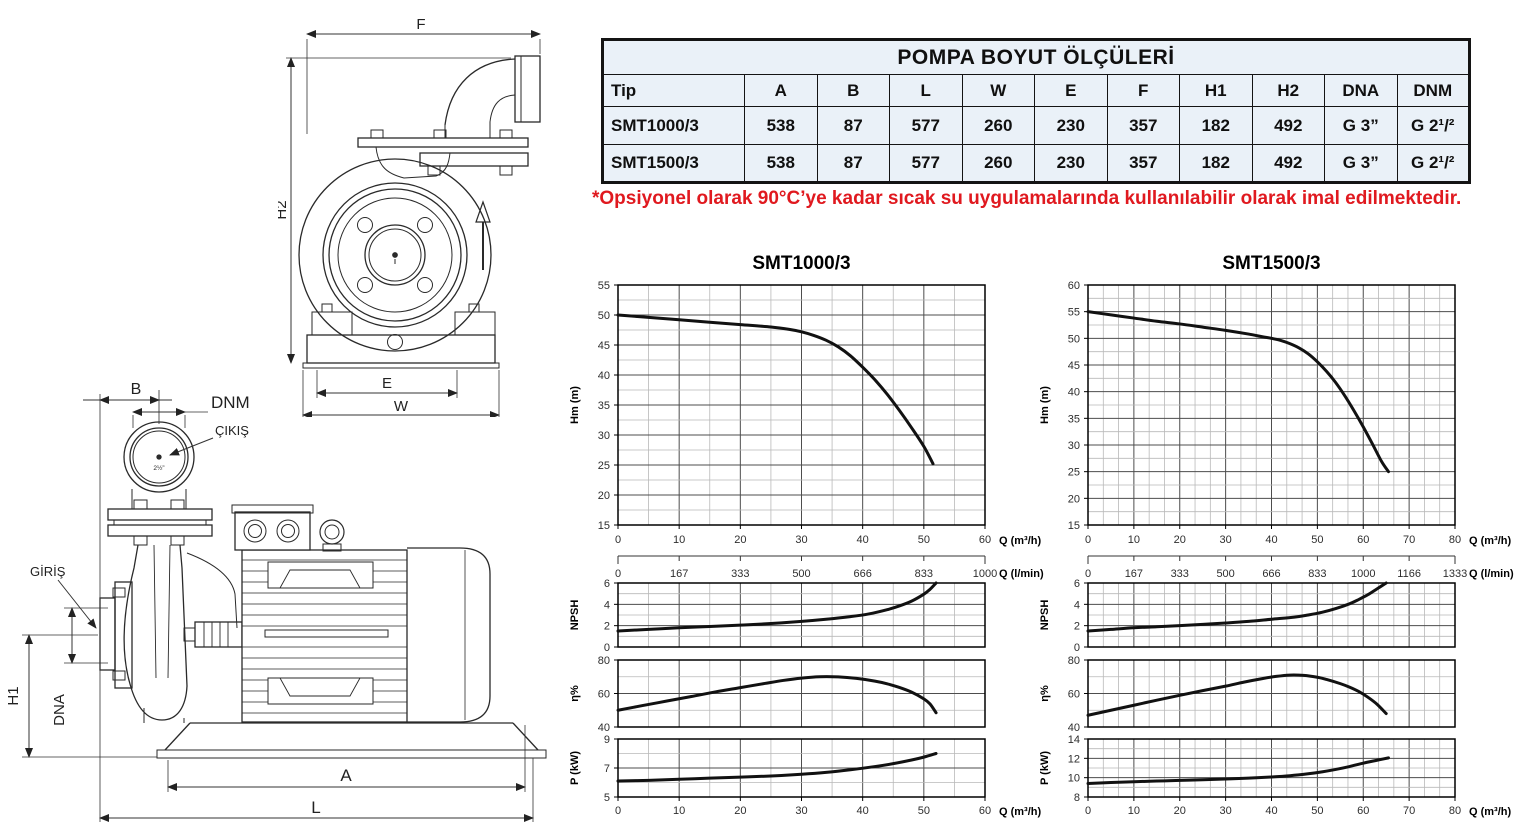 This screenshot has height=831, width=1516. I want to click on col-header-tip: Tip, so click(673, 90).